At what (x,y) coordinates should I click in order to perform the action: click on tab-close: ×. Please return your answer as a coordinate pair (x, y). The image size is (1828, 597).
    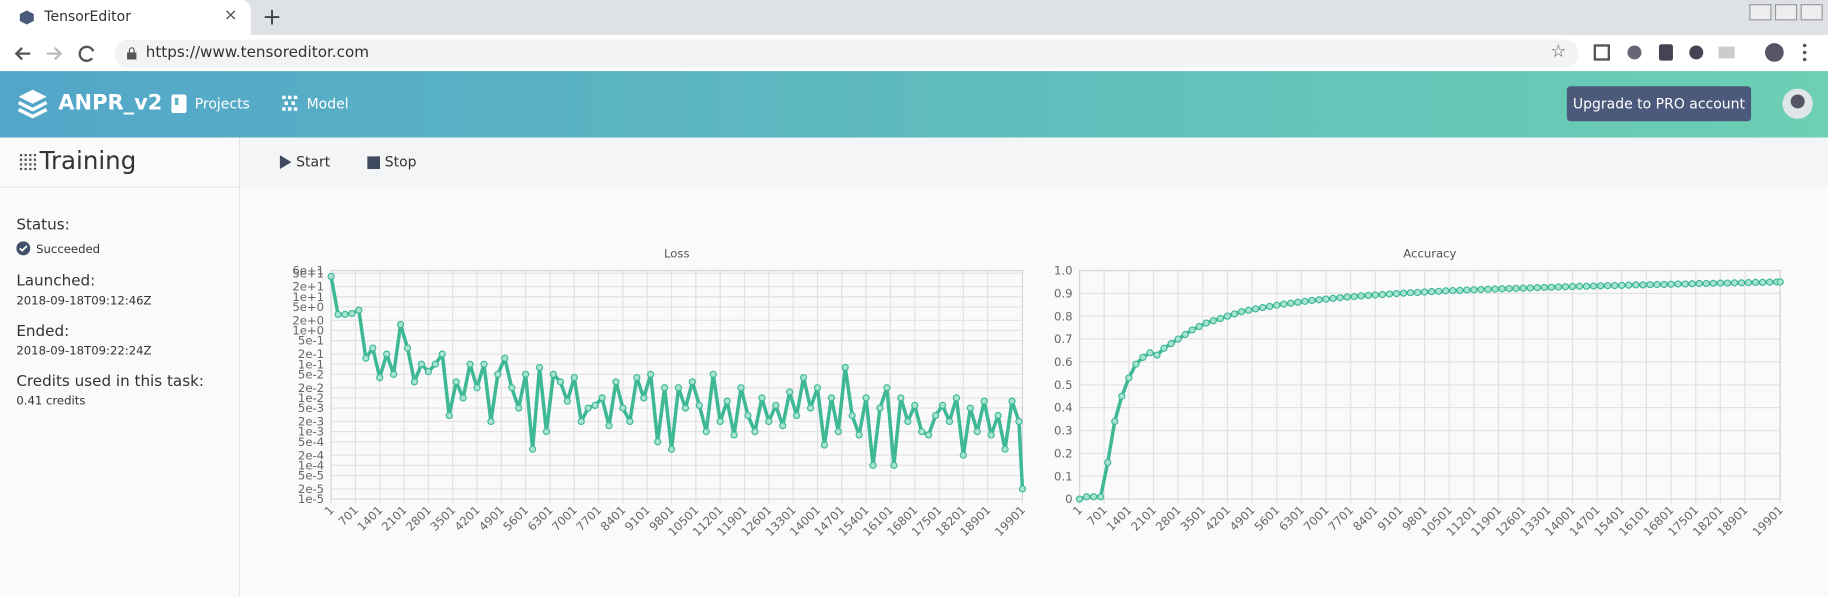
    Looking at the image, I should click on (230, 15).